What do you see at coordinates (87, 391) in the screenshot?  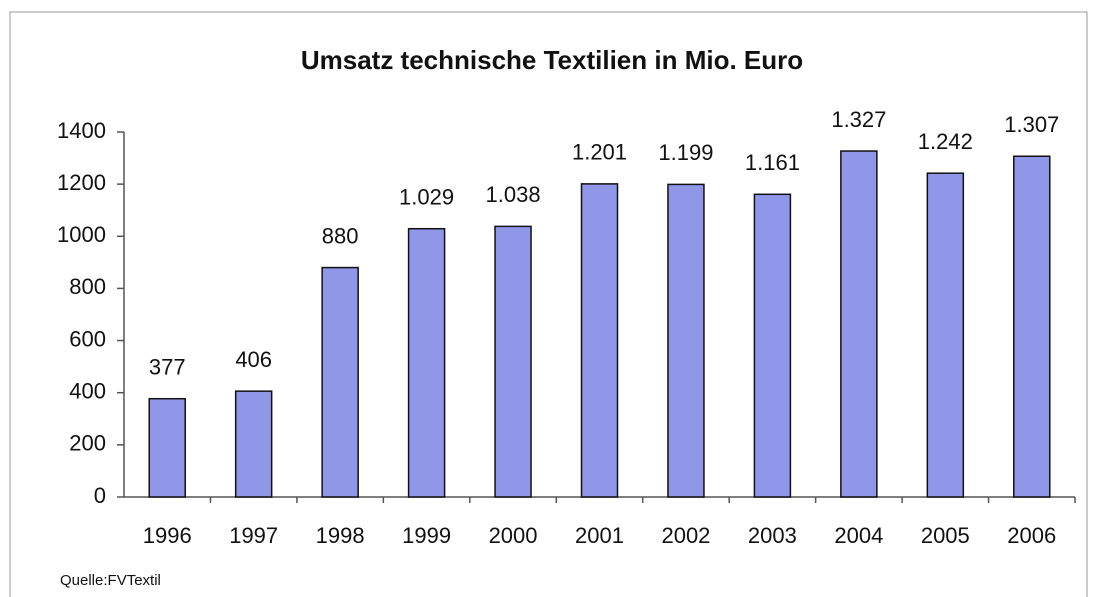 I see `y-tick-label: 400` at bounding box center [87, 391].